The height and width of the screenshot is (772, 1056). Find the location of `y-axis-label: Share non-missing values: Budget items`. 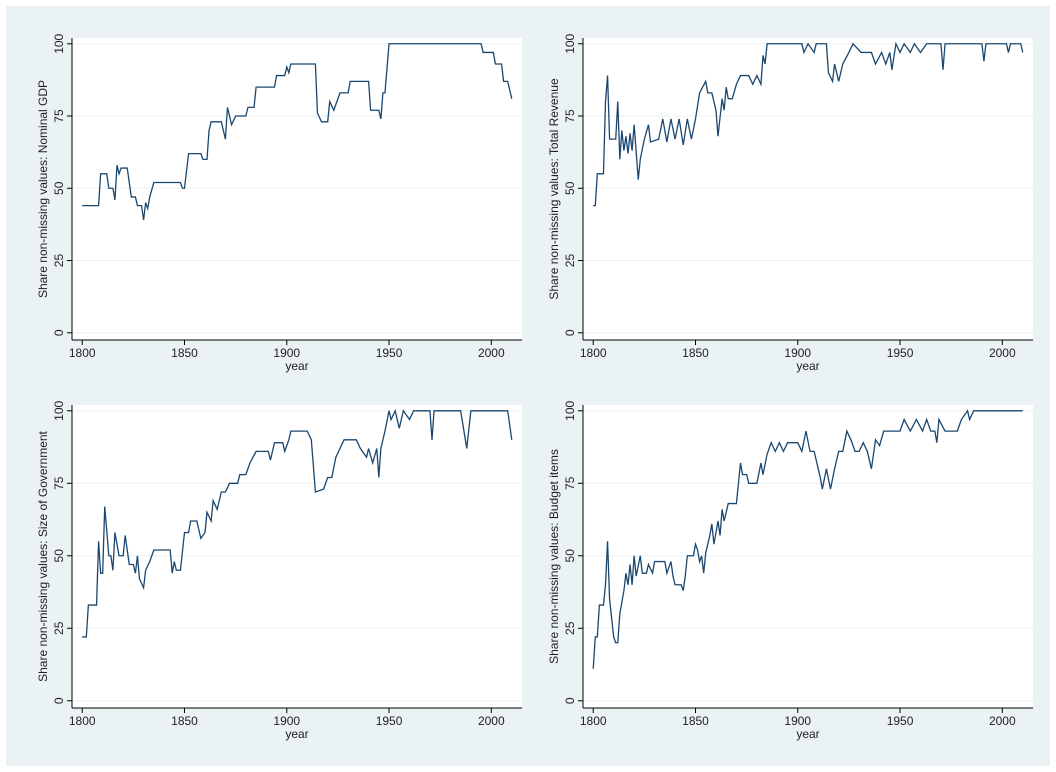

y-axis-label: Share non-missing values: Budget items is located at coordinates (554, 556).